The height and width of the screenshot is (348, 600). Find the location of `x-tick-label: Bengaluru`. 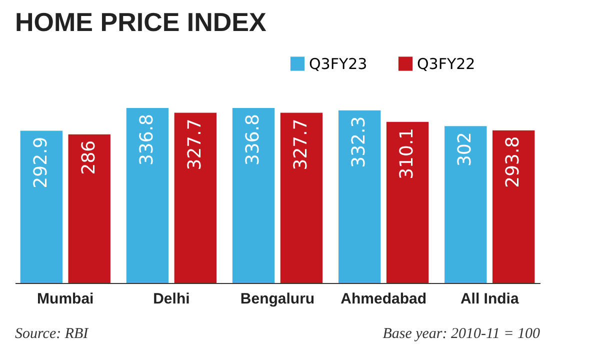

x-tick-label: Bengaluru is located at coordinates (277, 299).